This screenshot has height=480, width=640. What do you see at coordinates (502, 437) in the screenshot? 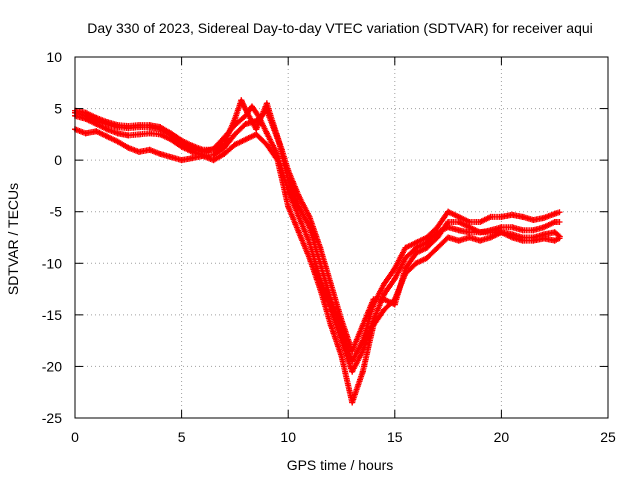
I see `x-tick-label: 20` at bounding box center [502, 437].